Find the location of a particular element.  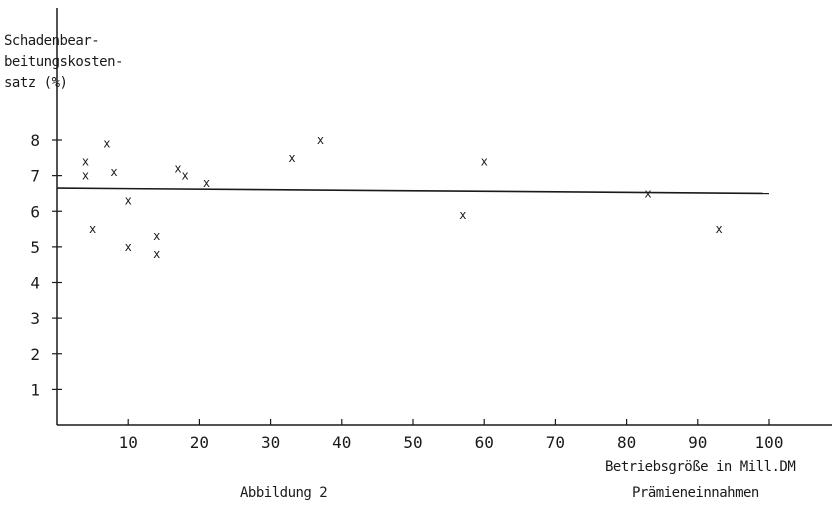

x-axis-label-line-1: Betriebsgröße in Mill.DM is located at coordinates (700, 467).